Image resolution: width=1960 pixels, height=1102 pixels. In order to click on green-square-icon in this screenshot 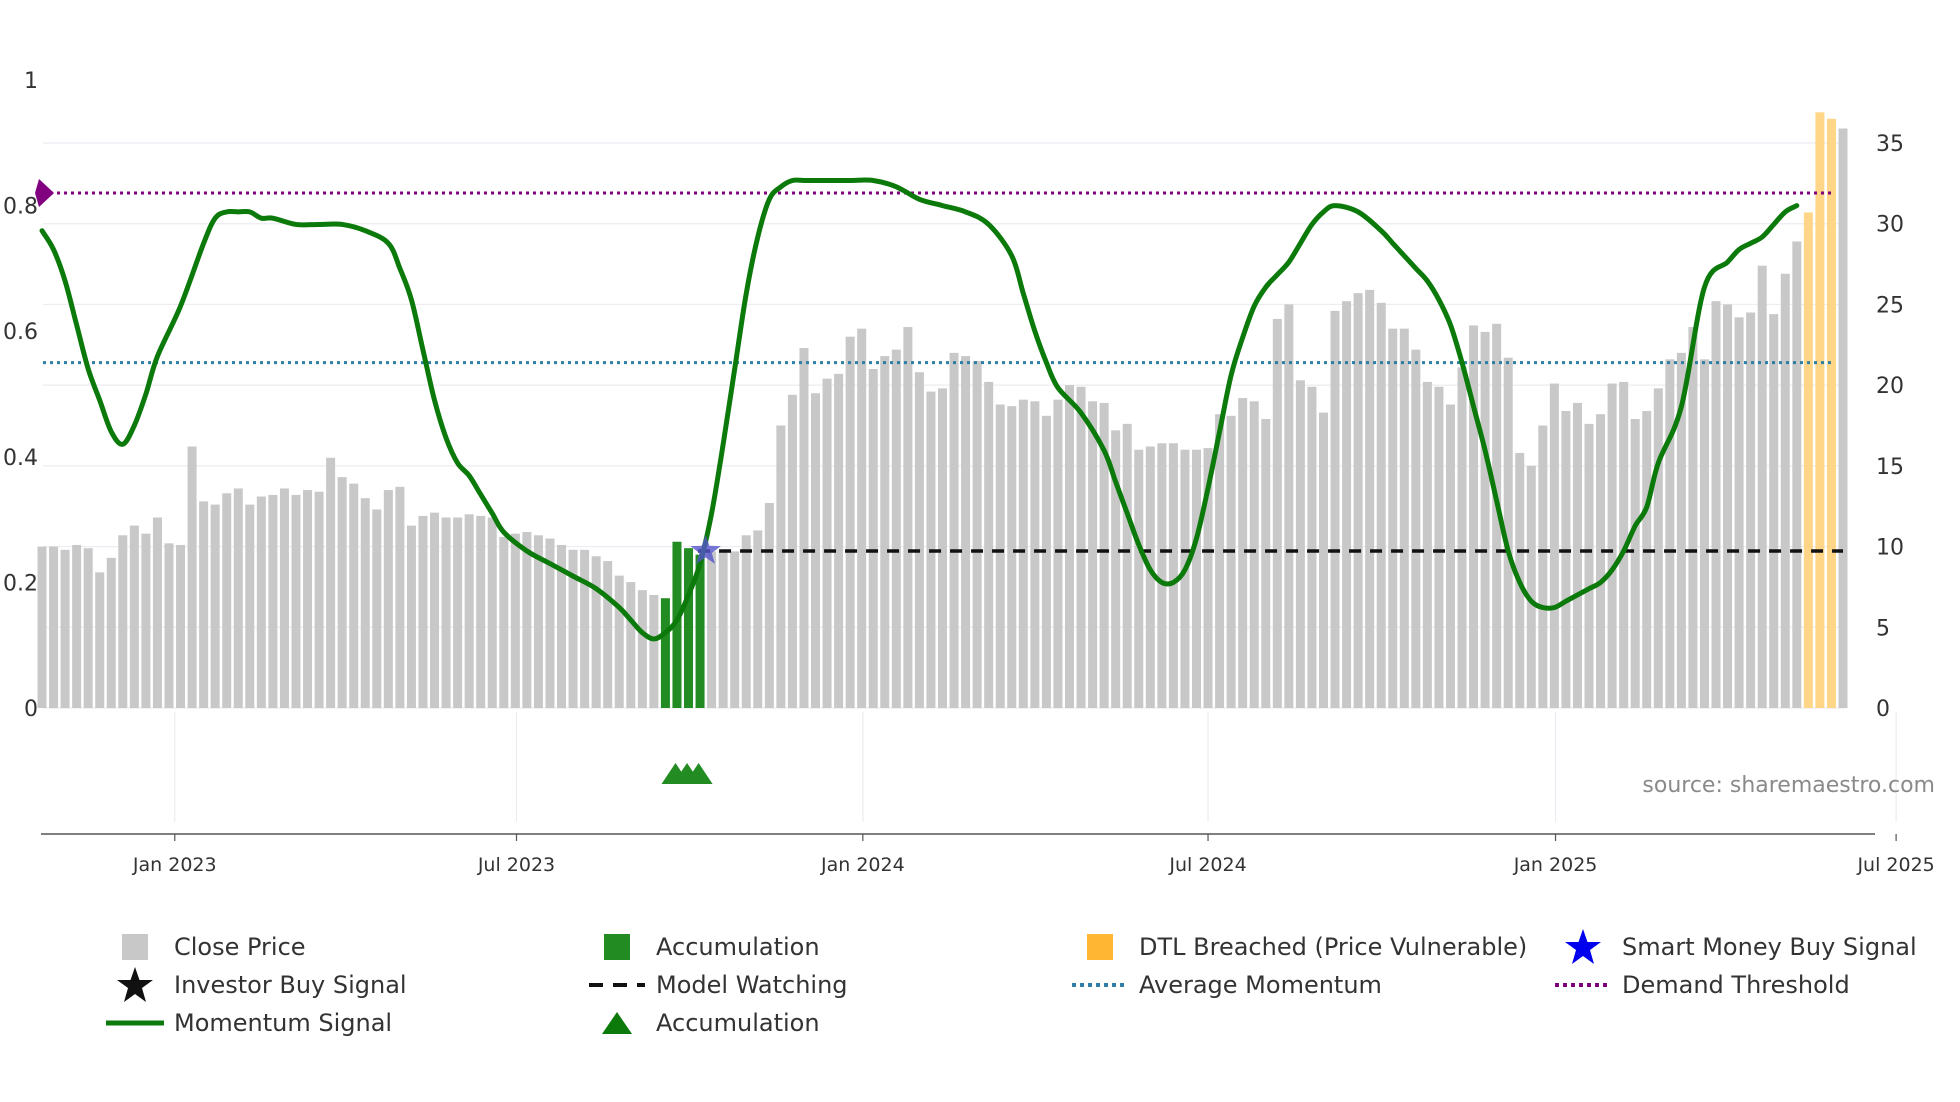, I will do `click(617, 947)`.